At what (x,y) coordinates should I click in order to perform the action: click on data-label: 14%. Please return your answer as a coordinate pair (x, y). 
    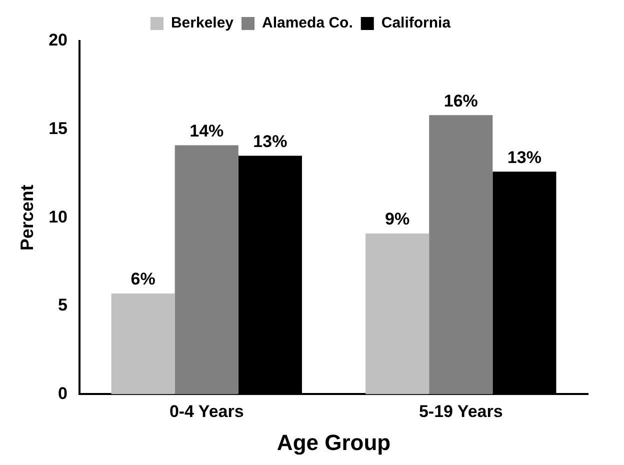
    Looking at the image, I should click on (207, 130).